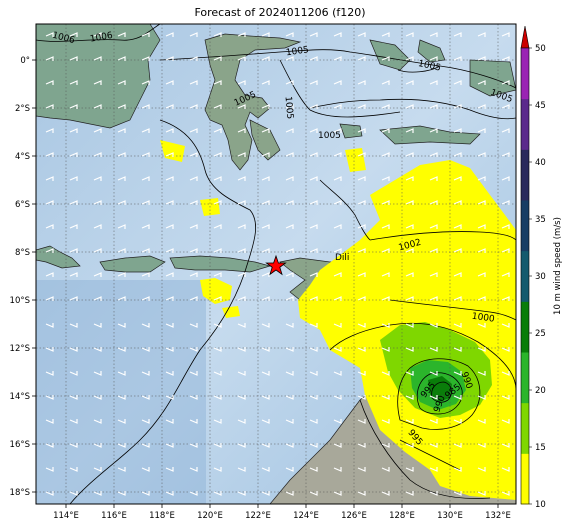  Describe the element at coordinates (20, 301) in the screenshot. I see `lat-tick-label: 10°S` at that location.